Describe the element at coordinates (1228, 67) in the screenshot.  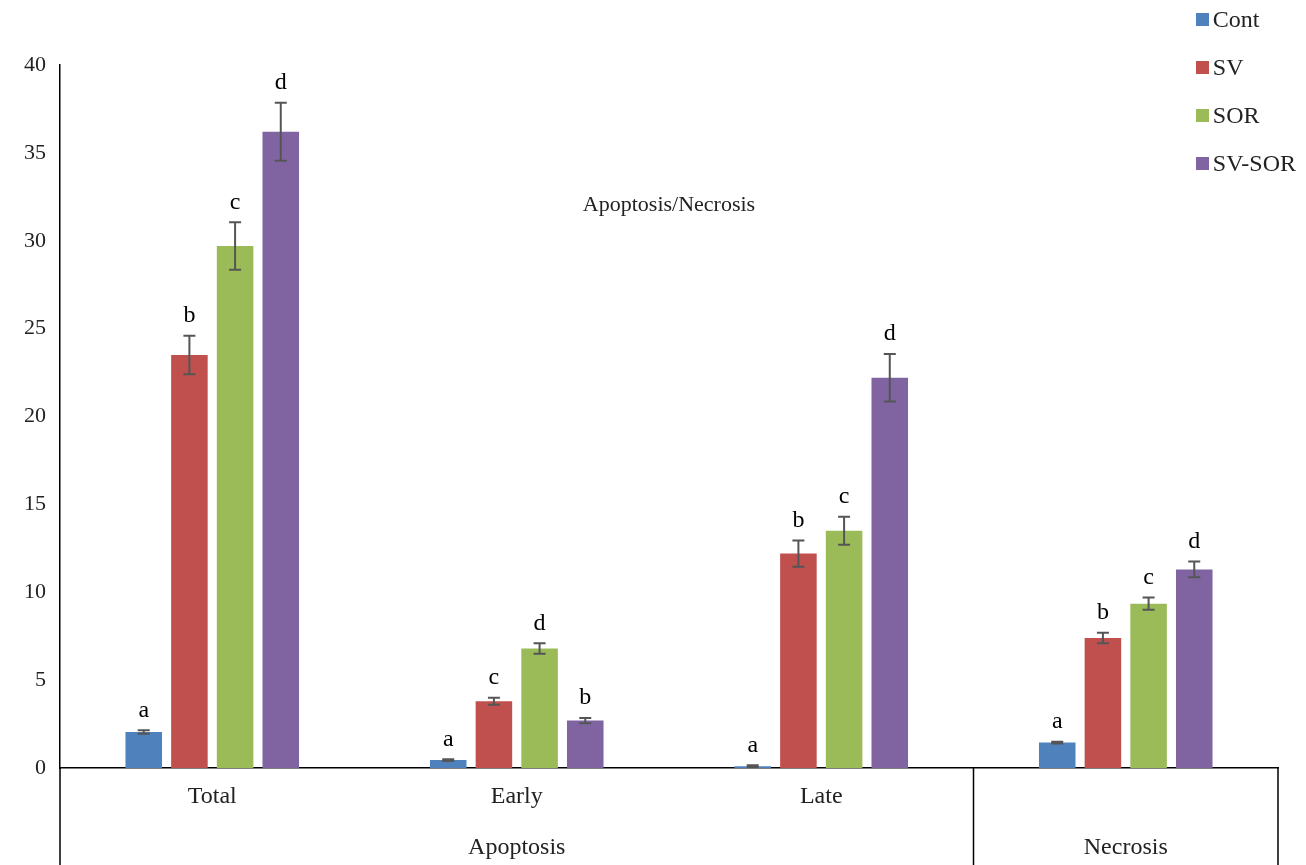
I see `legend-label: SV` at that location.